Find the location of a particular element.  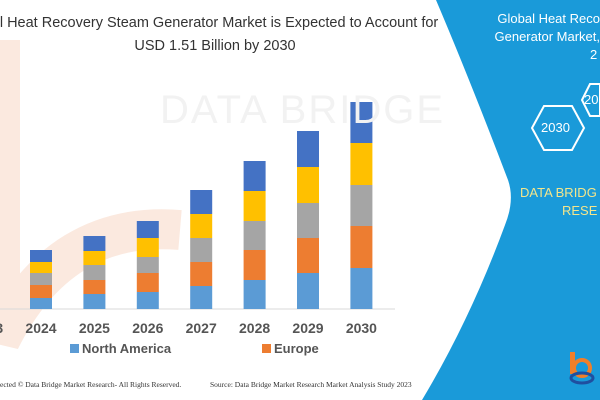

hexagons is located at coordinates (565, 117).